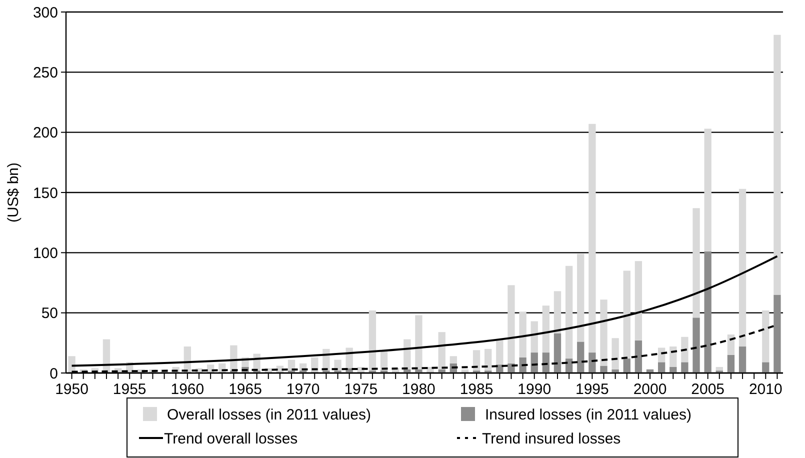 This screenshot has height=458, width=805. What do you see at coordinates (269, 415) in the screenshot?
I see `legend-label: Overall losses (in 2011 values)` at bounding box center [269, 415].